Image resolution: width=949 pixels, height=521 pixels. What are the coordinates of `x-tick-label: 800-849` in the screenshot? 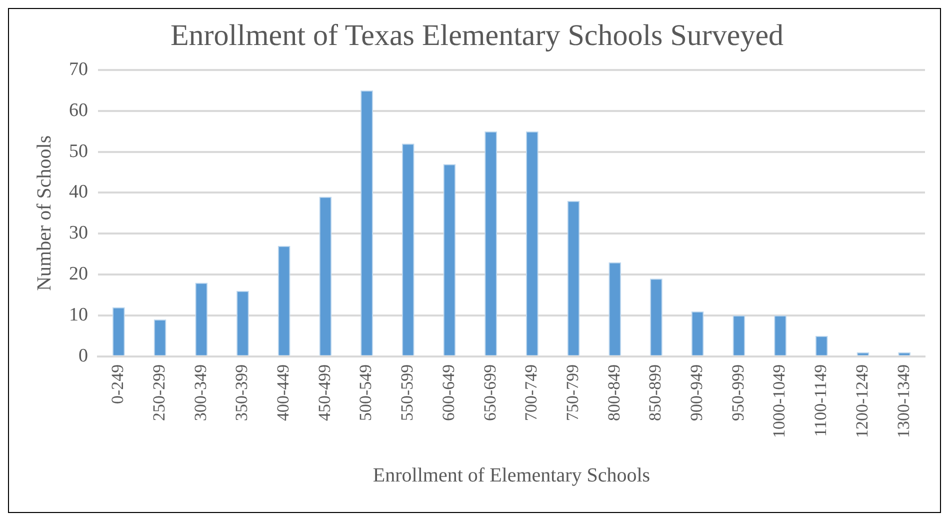 It's located at (614, 393).